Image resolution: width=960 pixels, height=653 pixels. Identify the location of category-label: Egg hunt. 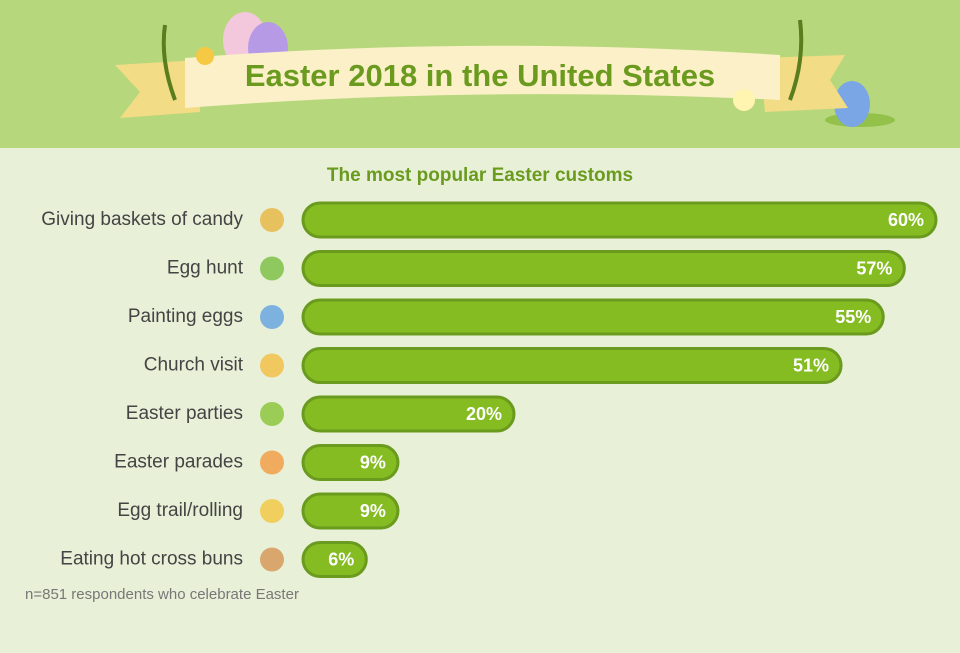
(205, 268).